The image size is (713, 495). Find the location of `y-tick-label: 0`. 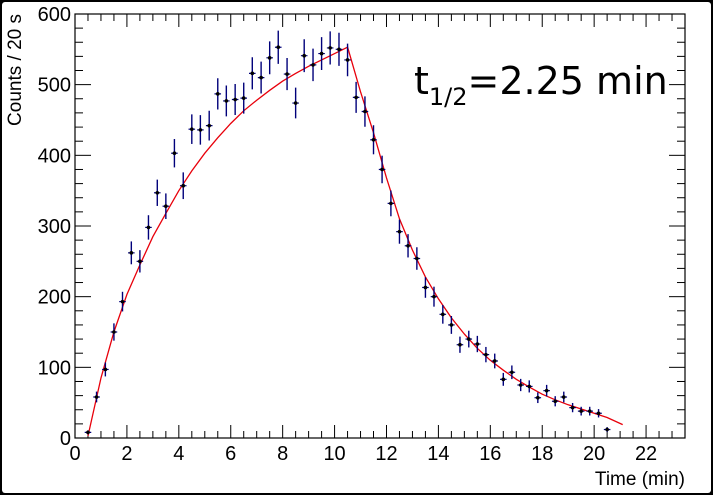

y-tick-label: 0 is located at coordinates (65, 439).